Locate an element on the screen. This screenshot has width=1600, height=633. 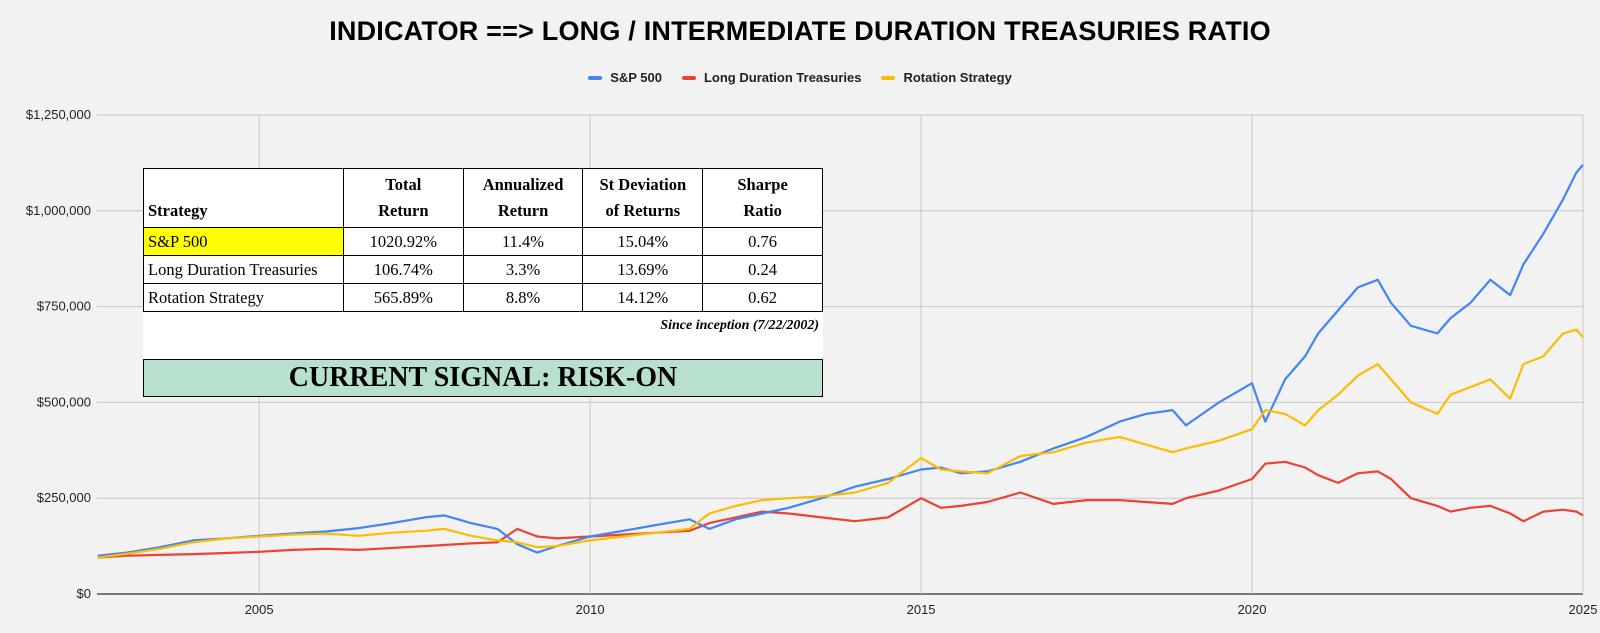
cell-sharpe-ratio: 0.24 is located at coordinates (762, 269).